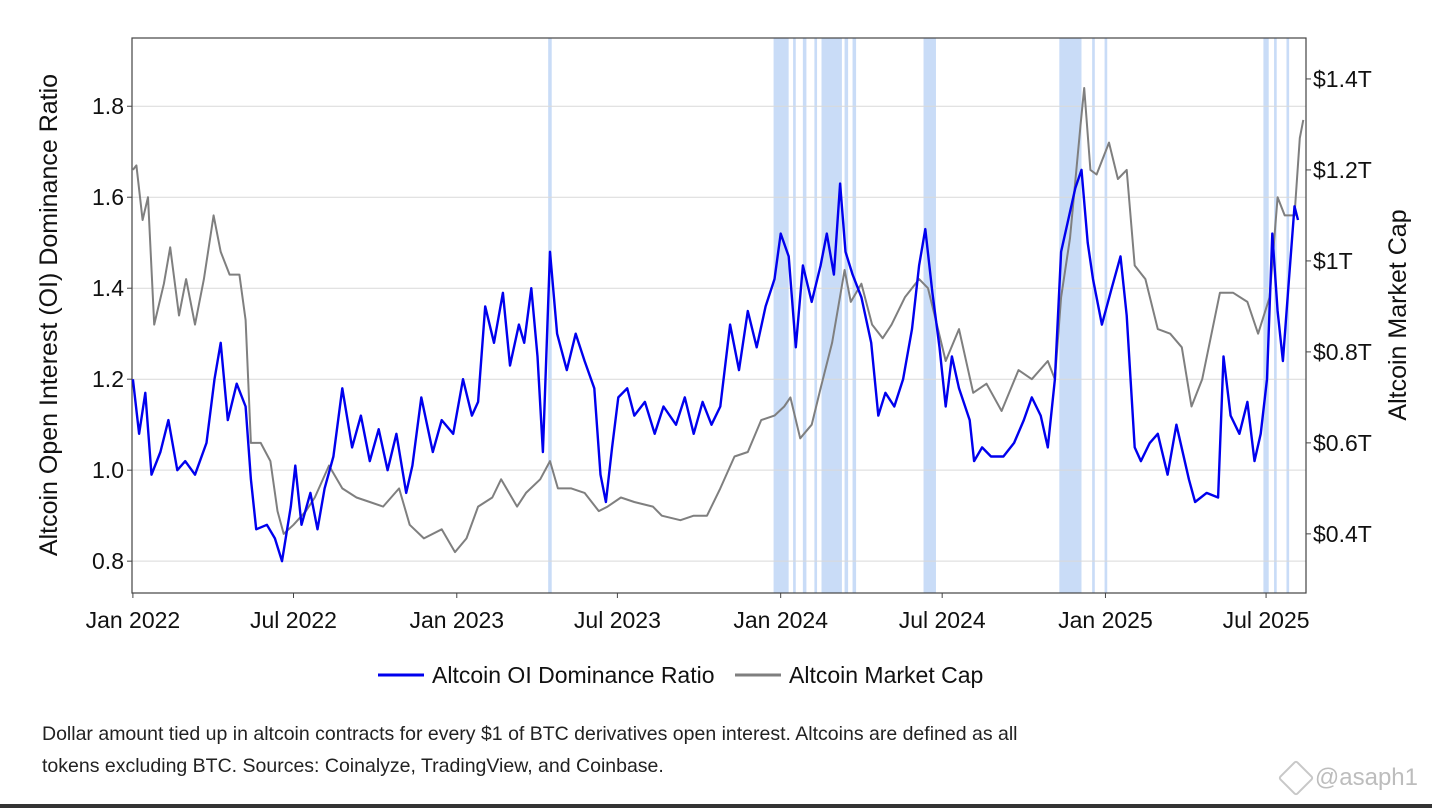 The width and height of the screenshot is (1432, 808). What do you see at coordinates (716, 806) in the screenshot?
I see `bottom-border` at bounding box center [716, 806].